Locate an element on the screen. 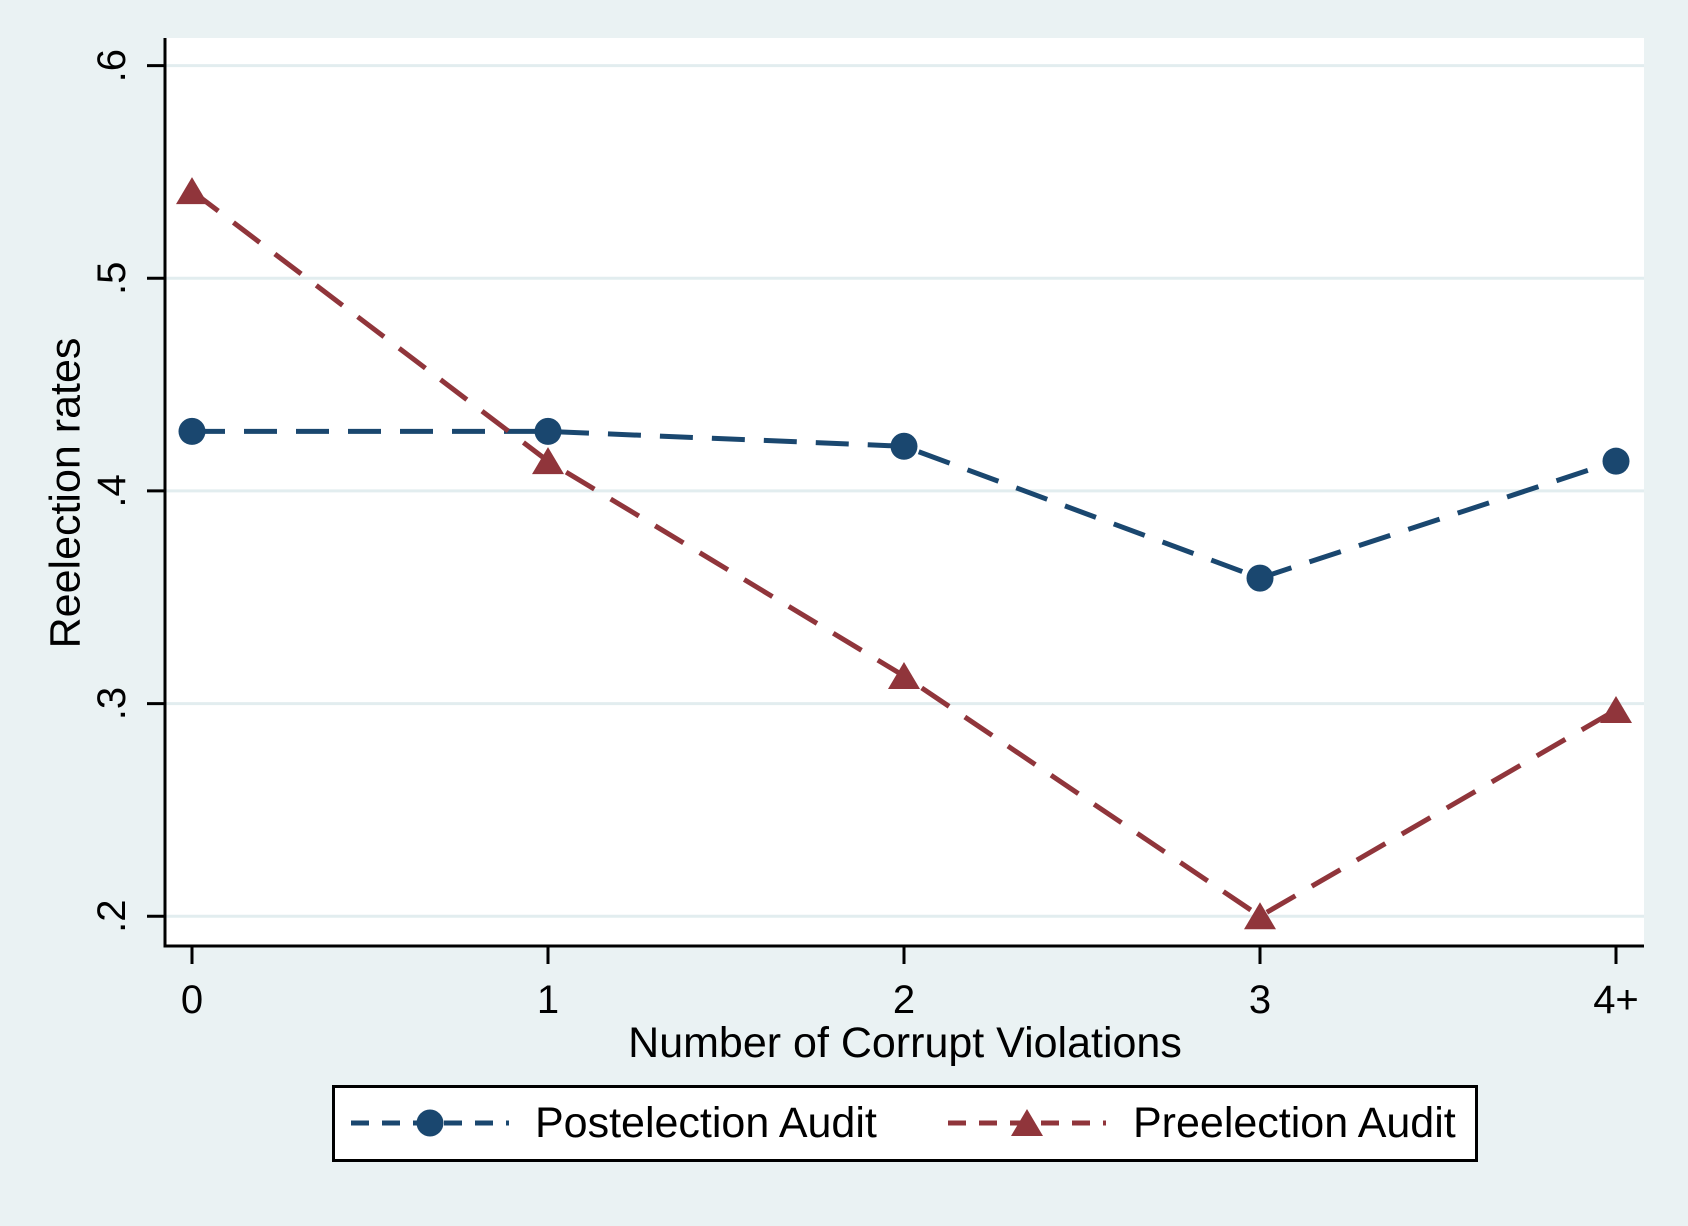 The height and width of the screenshot is (1226, 1688). legend: Postelection Audit Preelection Audit is located at coordinates (905, 1123).